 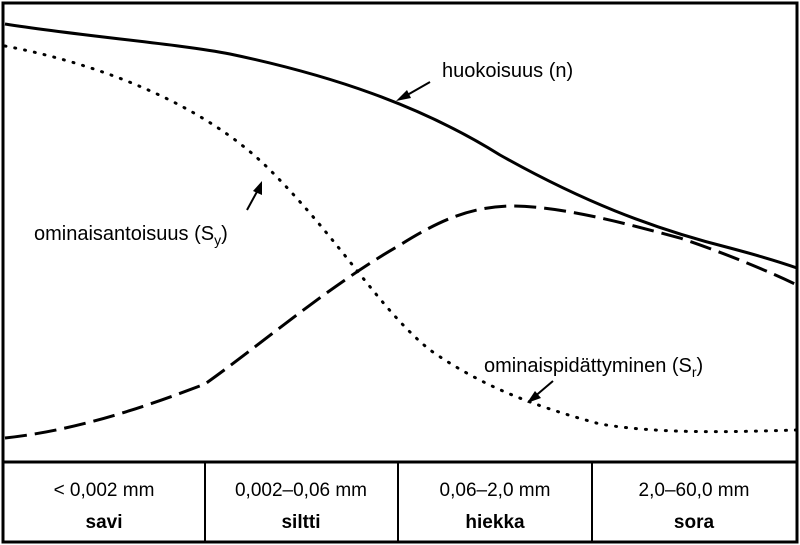 What do you see at coordinates (254, 196) in the screenshot?
I see `specific-yield-arrow` at bounding box center [254, 196].